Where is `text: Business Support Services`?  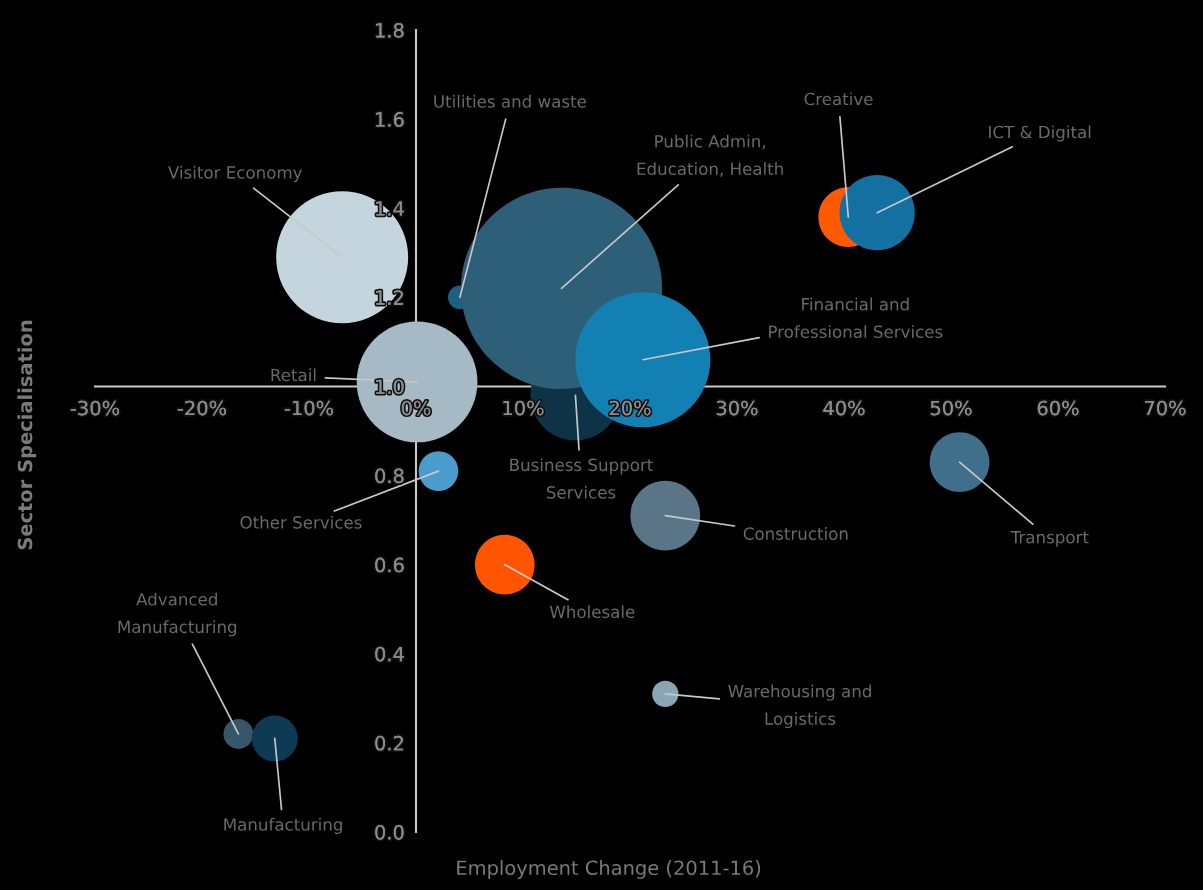 text: Business Support Services is located at coordinates (581, 478).